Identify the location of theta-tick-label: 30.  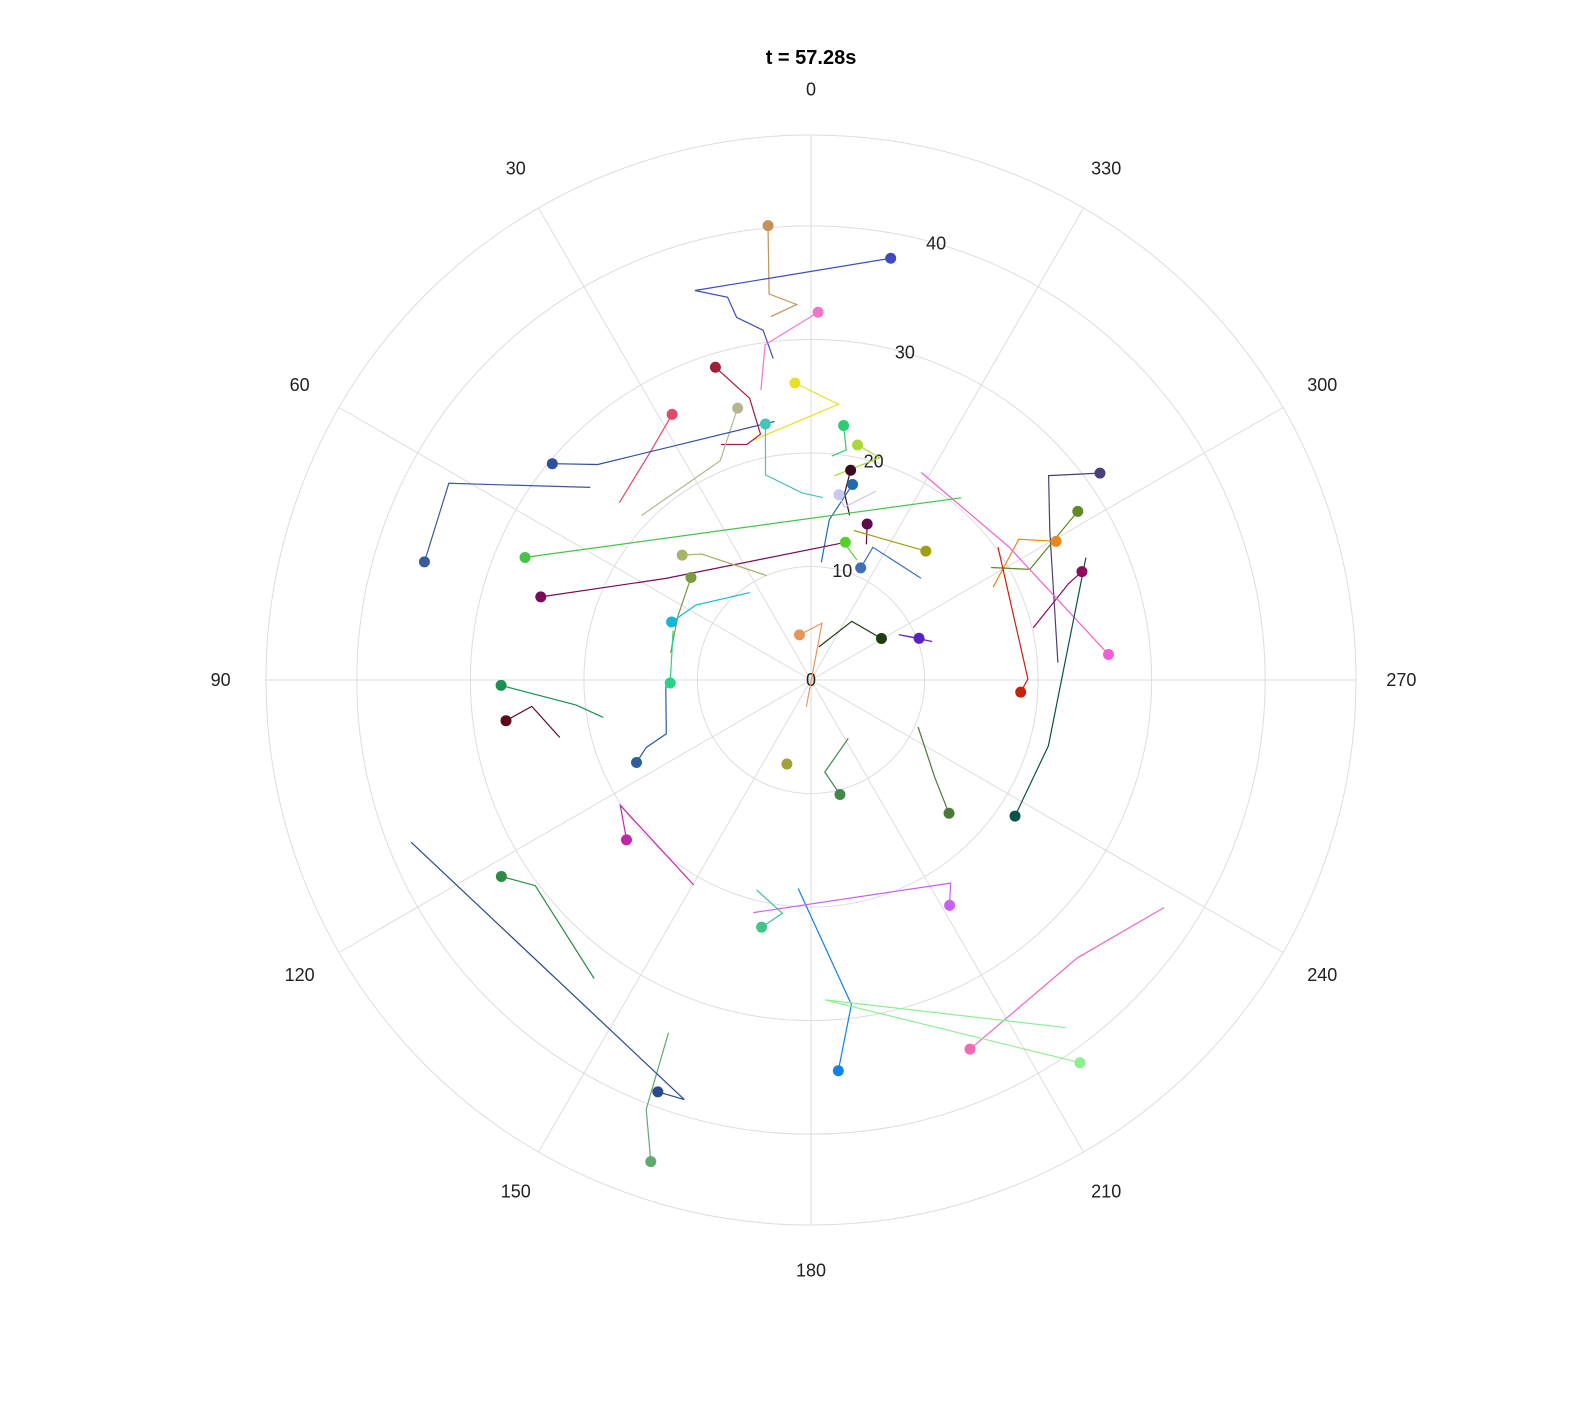
(516, 169).